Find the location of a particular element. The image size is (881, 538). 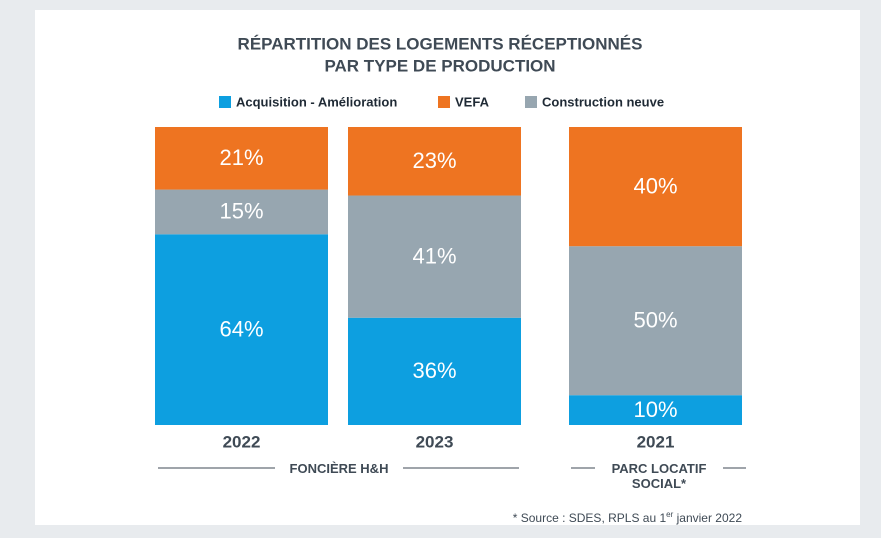

legend-label: Construction neuve is located at coordinates (603, 101).